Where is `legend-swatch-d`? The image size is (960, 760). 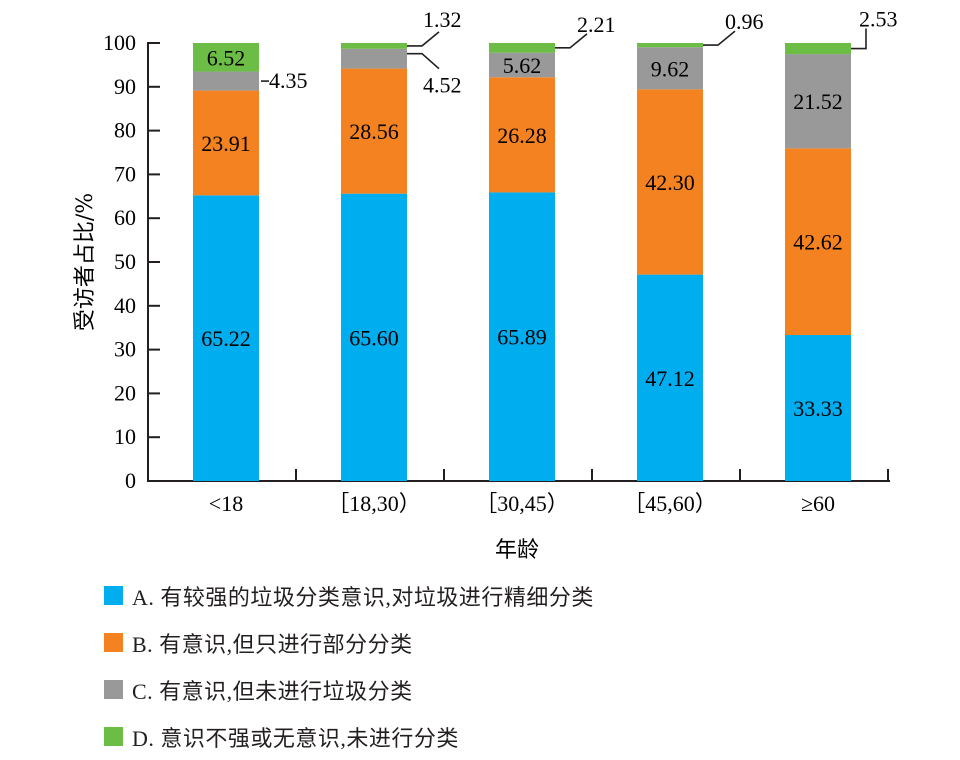 legend-swatch-d is located at coordinates (113, 736).